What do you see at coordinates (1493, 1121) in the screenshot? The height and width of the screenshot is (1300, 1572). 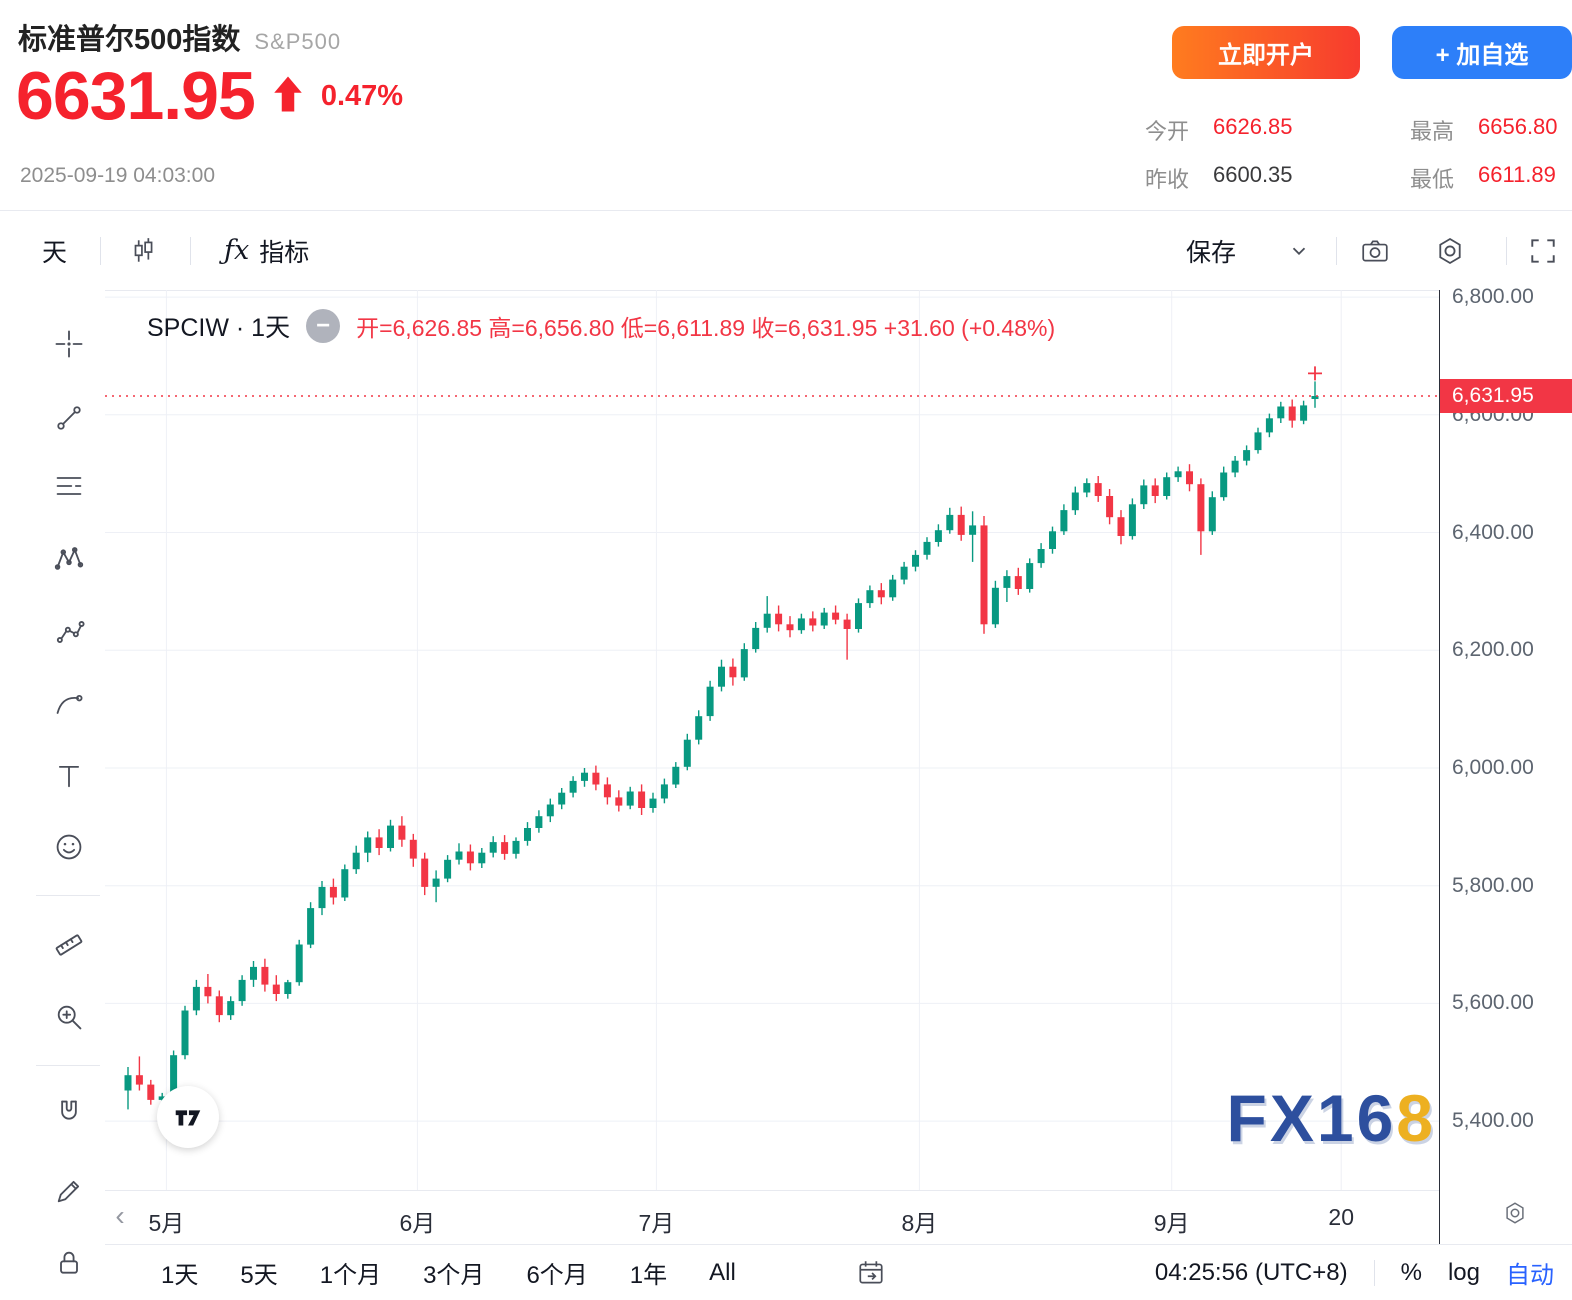 I see `y-axis-label: 5,400.00` at bounding box center [1493, 1121].